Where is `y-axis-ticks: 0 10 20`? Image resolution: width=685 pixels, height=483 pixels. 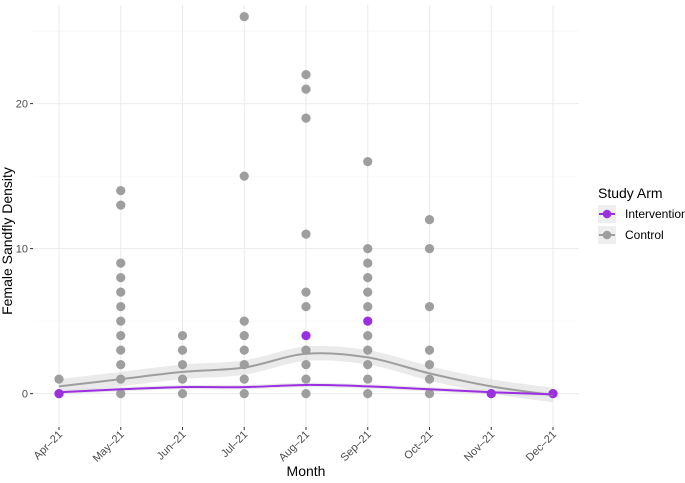
y-axis-ticks: 0 10 20 is located at coordinates (24, 250).